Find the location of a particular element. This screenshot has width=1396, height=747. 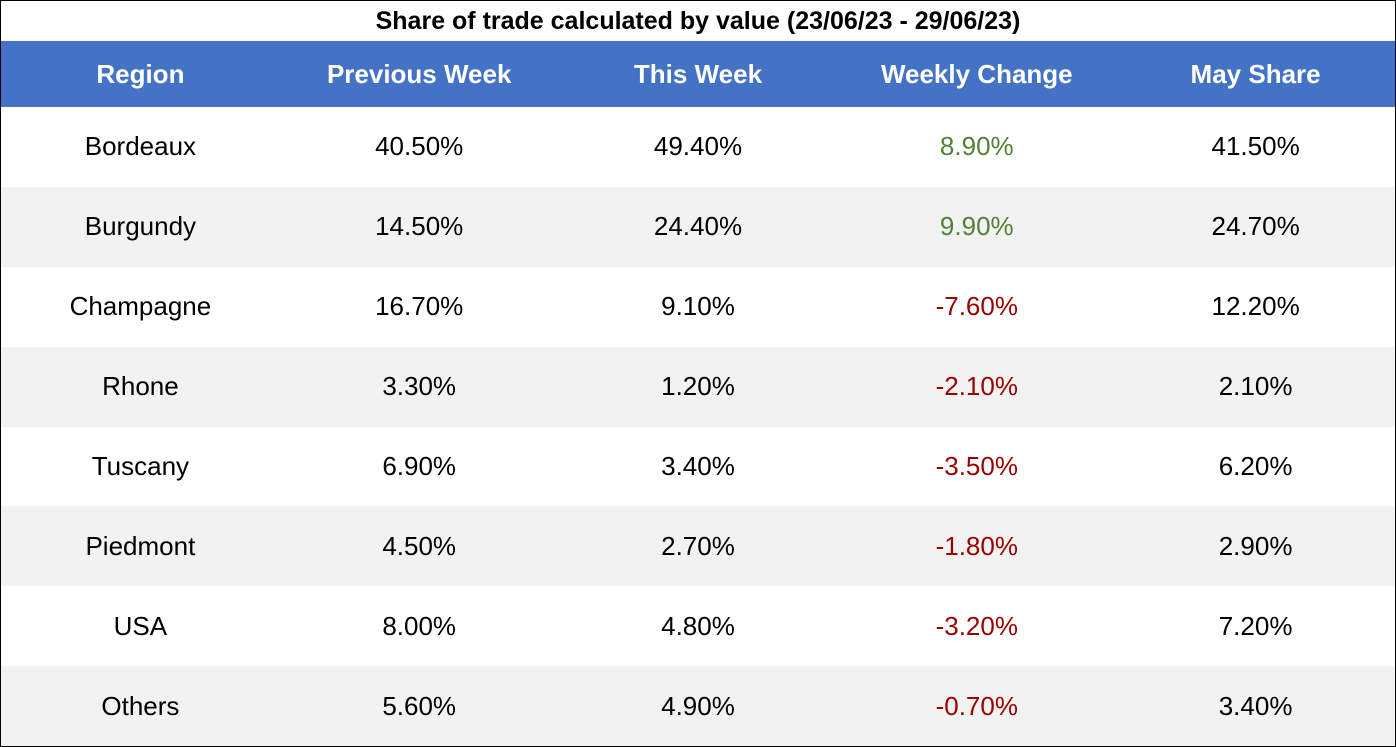

column-header-may-share: May Share is located at coordinates (1255, 73).